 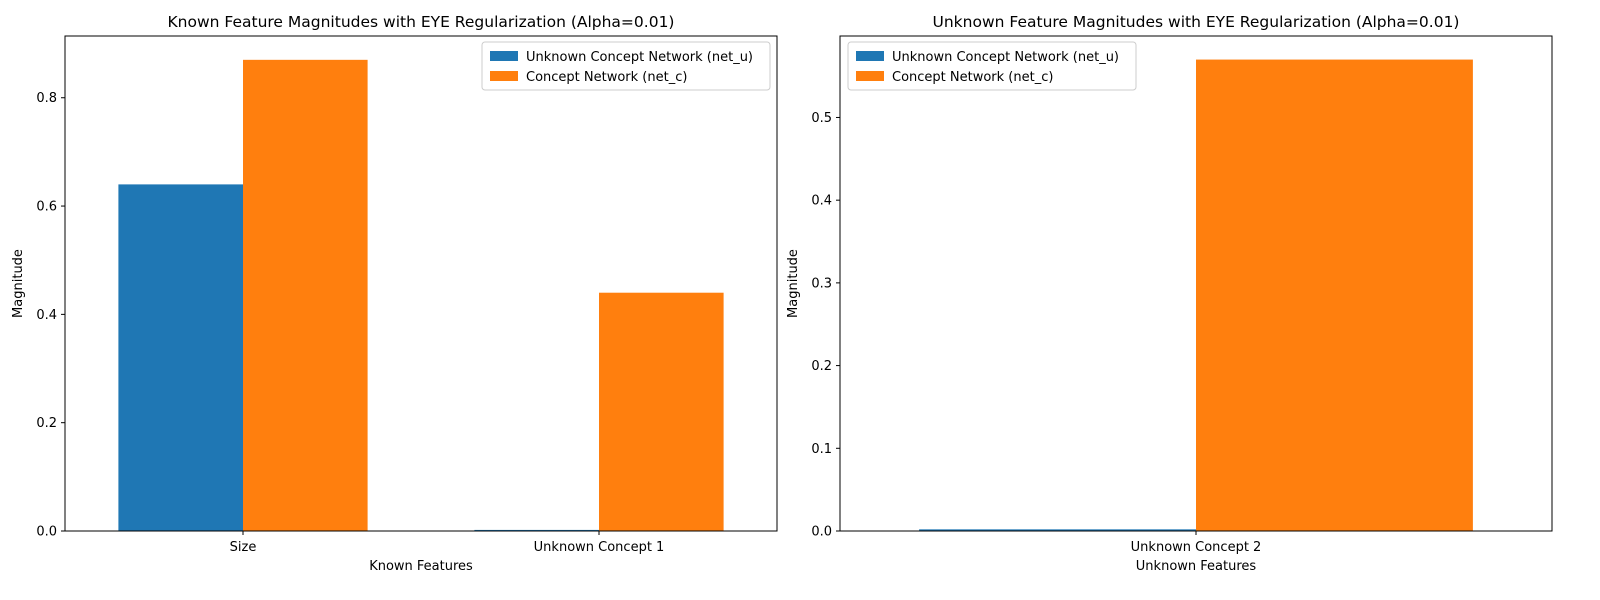 I want to click on x-tick-label: Size, so click(x=243, y=547).